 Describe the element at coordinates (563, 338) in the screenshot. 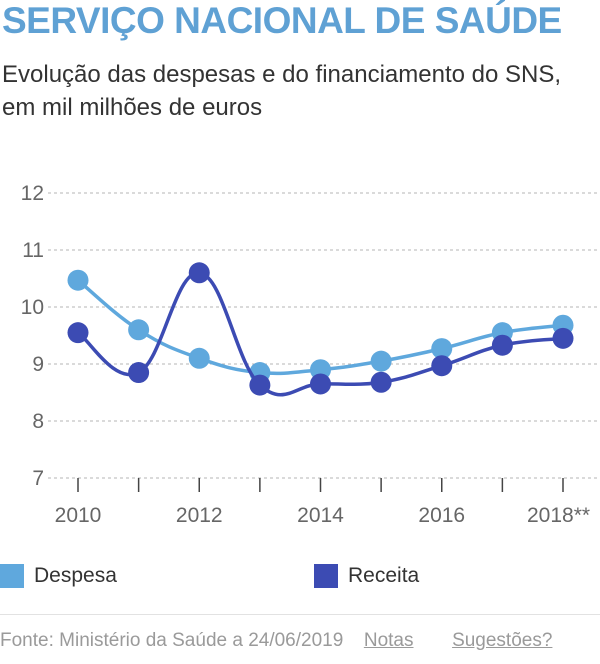

I see `data-point-receita-2018` at that location.